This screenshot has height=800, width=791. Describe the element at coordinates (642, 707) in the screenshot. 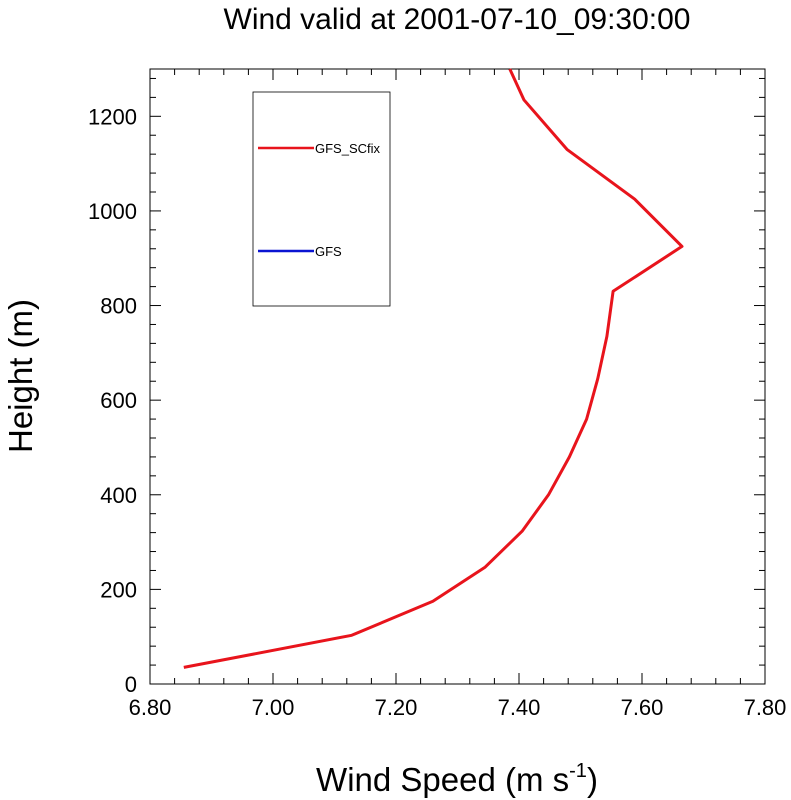

I see `x-tick-label: 7.60` at that location.